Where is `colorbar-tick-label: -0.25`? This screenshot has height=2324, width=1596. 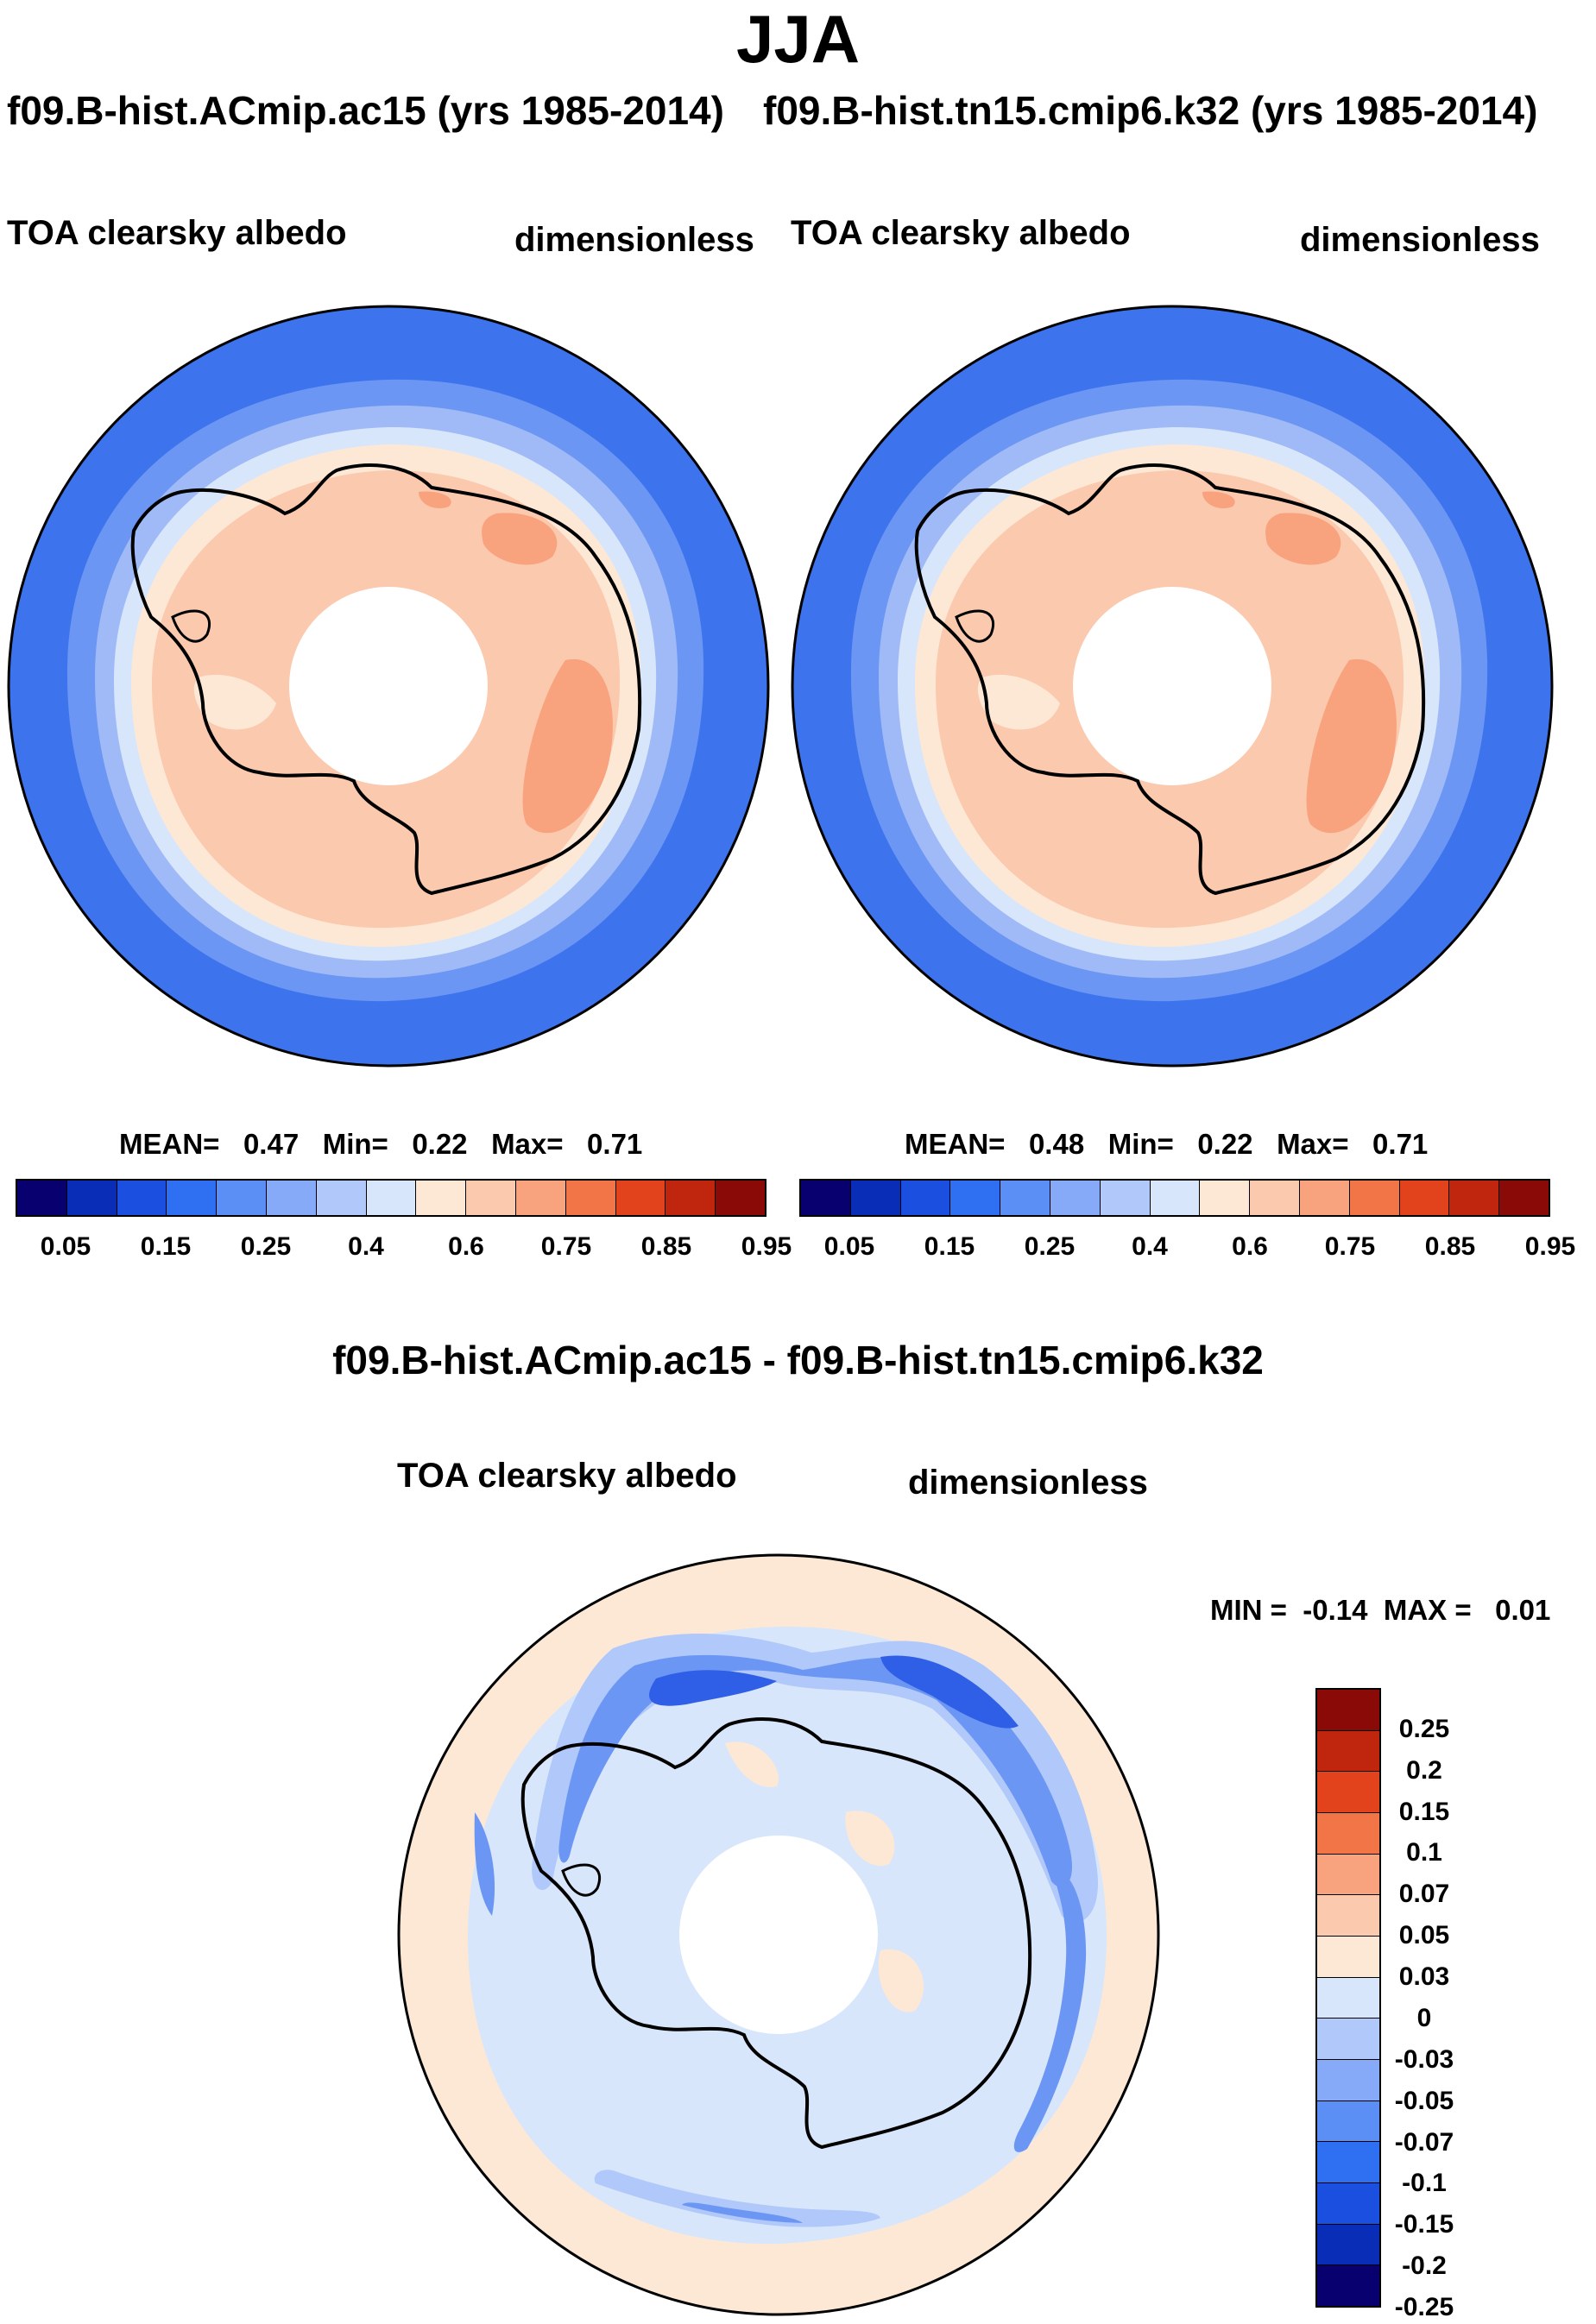
colorbar-tick-label: -0.25 is located at coordinates (1424, 2307).